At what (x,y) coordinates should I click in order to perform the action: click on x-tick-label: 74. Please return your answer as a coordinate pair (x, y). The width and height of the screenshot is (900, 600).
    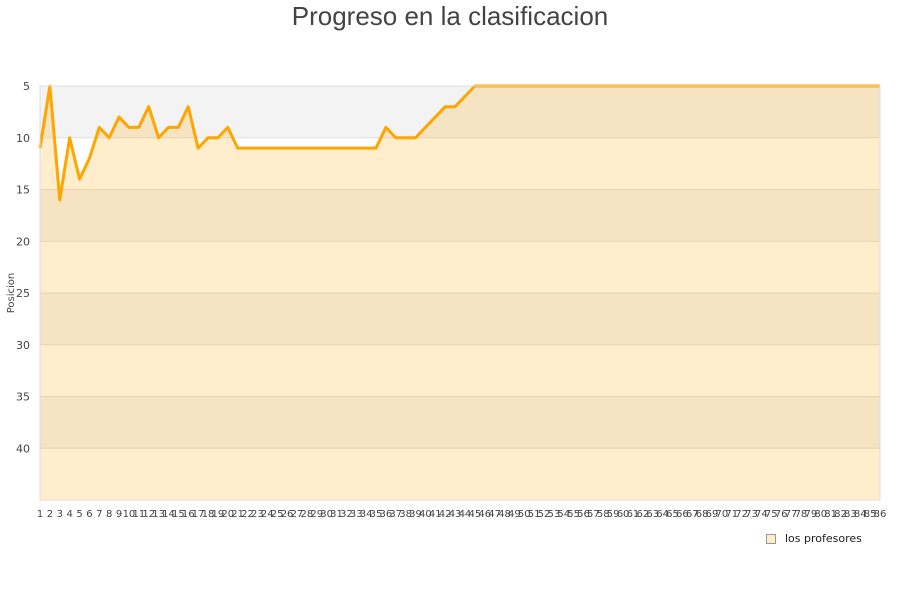
    Looking at the image, I should click on (761, 514).